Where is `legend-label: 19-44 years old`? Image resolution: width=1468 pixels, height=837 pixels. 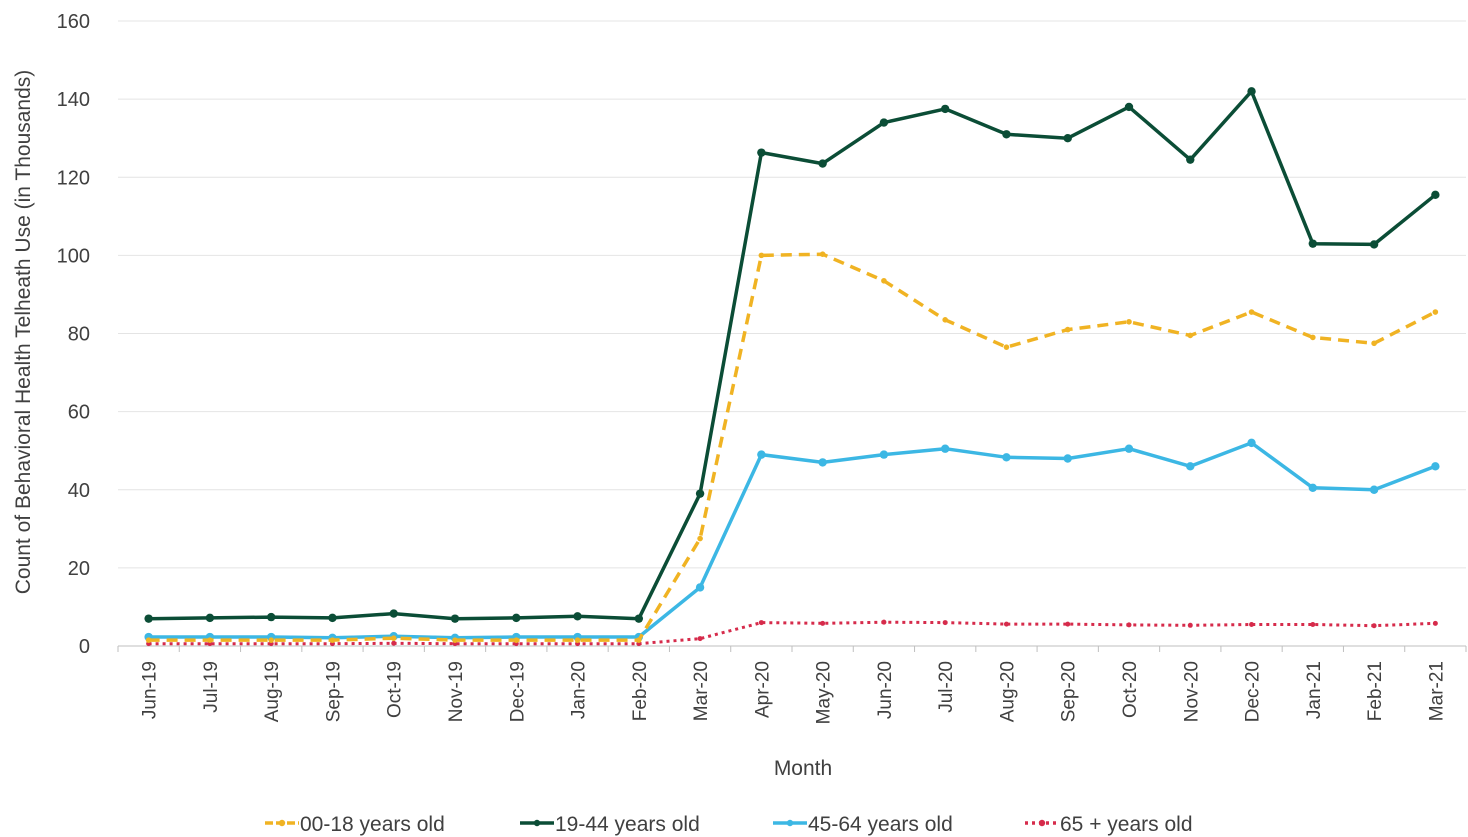
legend-label: 19-44 years old is located at coordinates (627, 824).